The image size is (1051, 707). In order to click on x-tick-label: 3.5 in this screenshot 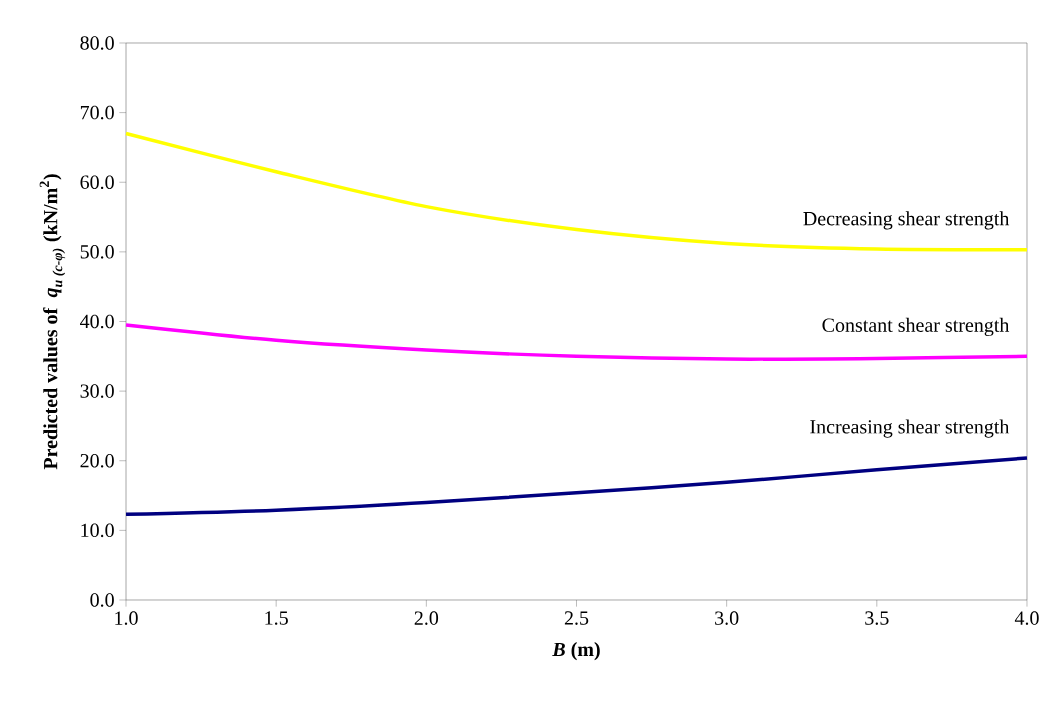, I will do `click(877, 618)`.